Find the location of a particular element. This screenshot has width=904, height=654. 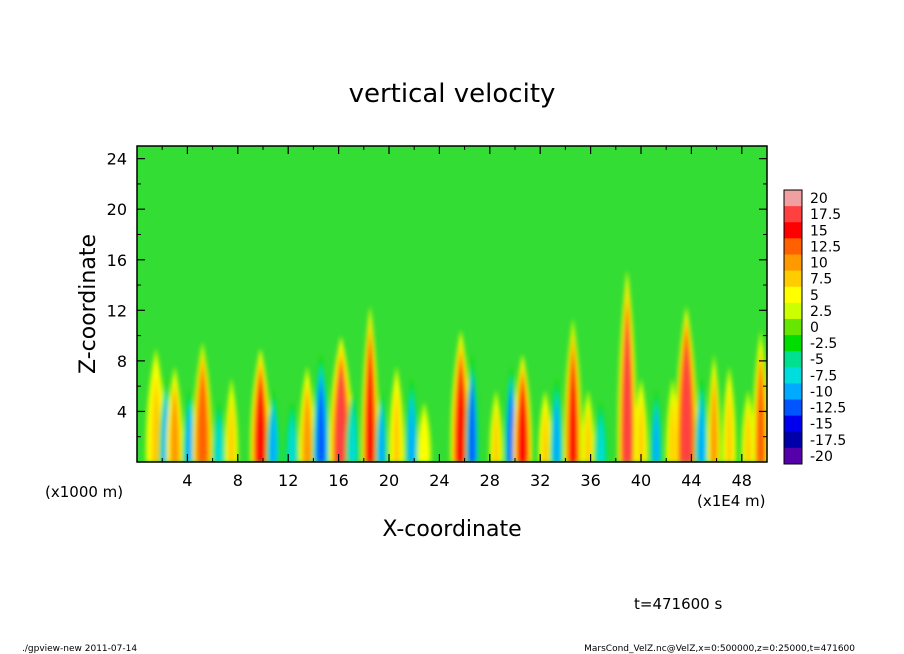

x-tick-label: 44 is located at coordinates (691, 480).